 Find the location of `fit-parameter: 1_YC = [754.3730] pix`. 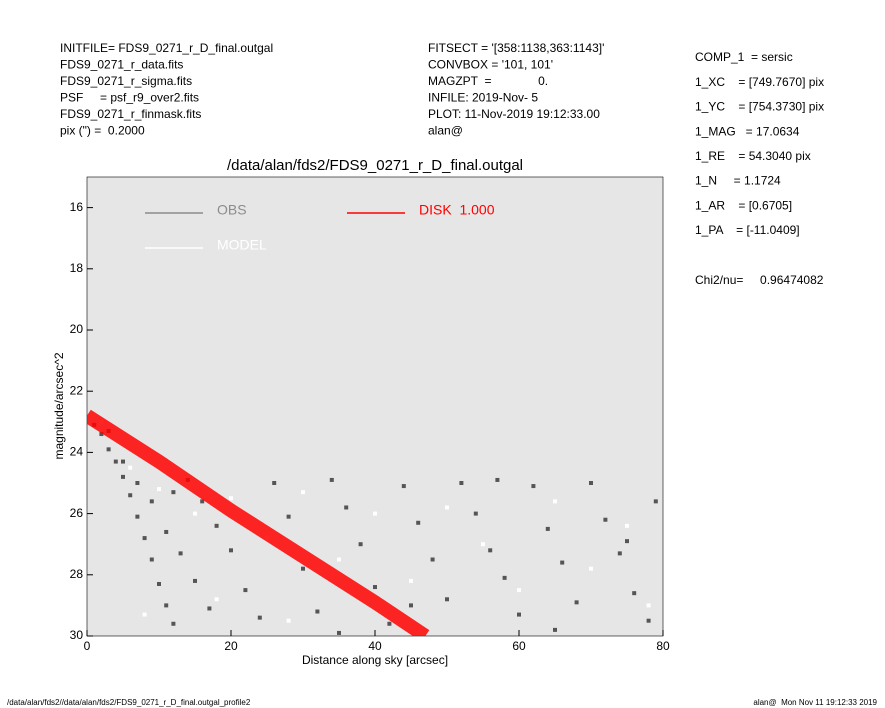

fit-parameter: 1_YC = [754.3730] pix is located at coordinates (759, 107).